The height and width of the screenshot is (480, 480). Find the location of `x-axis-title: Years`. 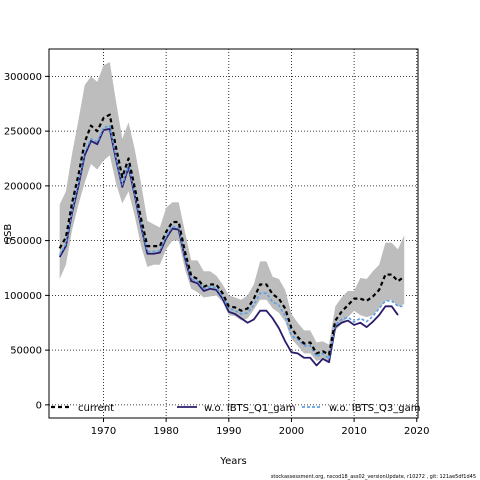

x-axis-title: Years is located at coordinates (232, 461).